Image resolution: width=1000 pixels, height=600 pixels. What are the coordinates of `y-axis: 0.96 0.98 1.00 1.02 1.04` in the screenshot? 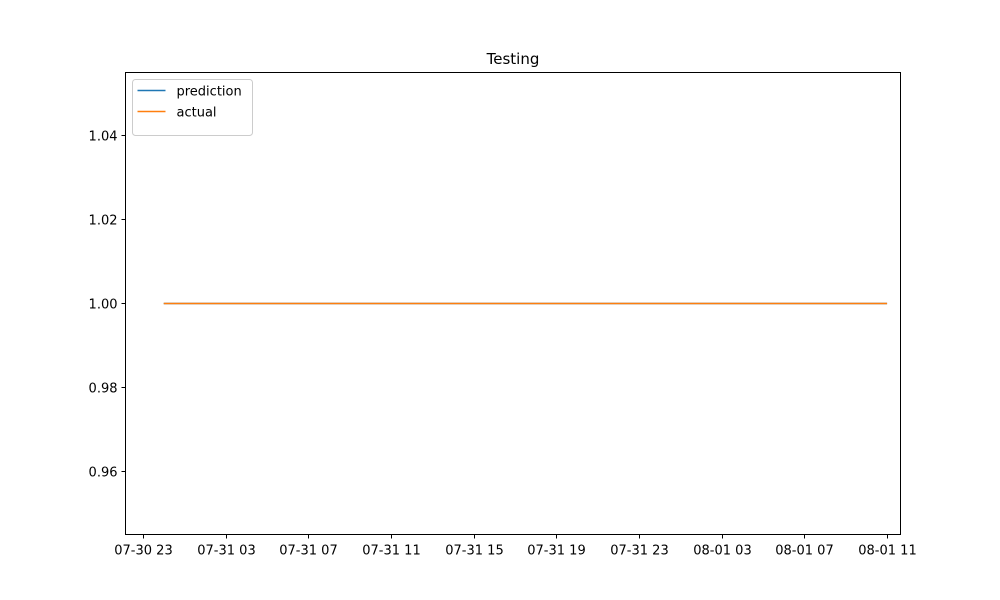 It's located at (107, 305).